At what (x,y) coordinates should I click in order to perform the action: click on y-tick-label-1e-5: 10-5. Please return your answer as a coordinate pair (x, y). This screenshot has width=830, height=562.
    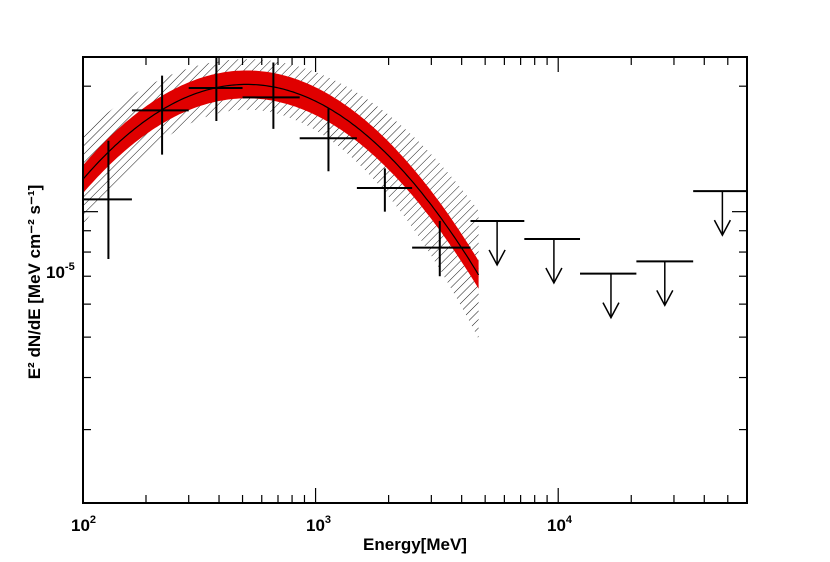
    Looking at the image, I should click on (60, 271).